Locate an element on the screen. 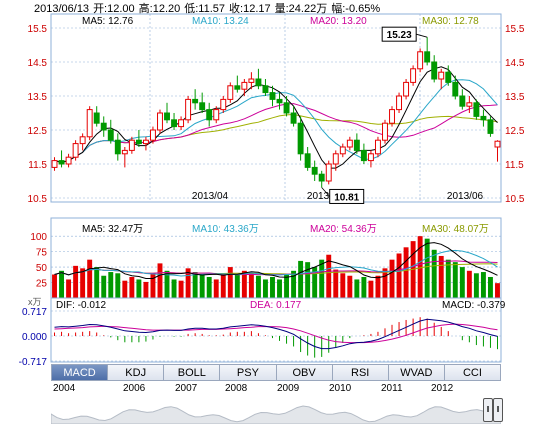 The height and width of the screenshot is (427, 534). macd-tick: 0.000 is located at coordinates (34, 337).